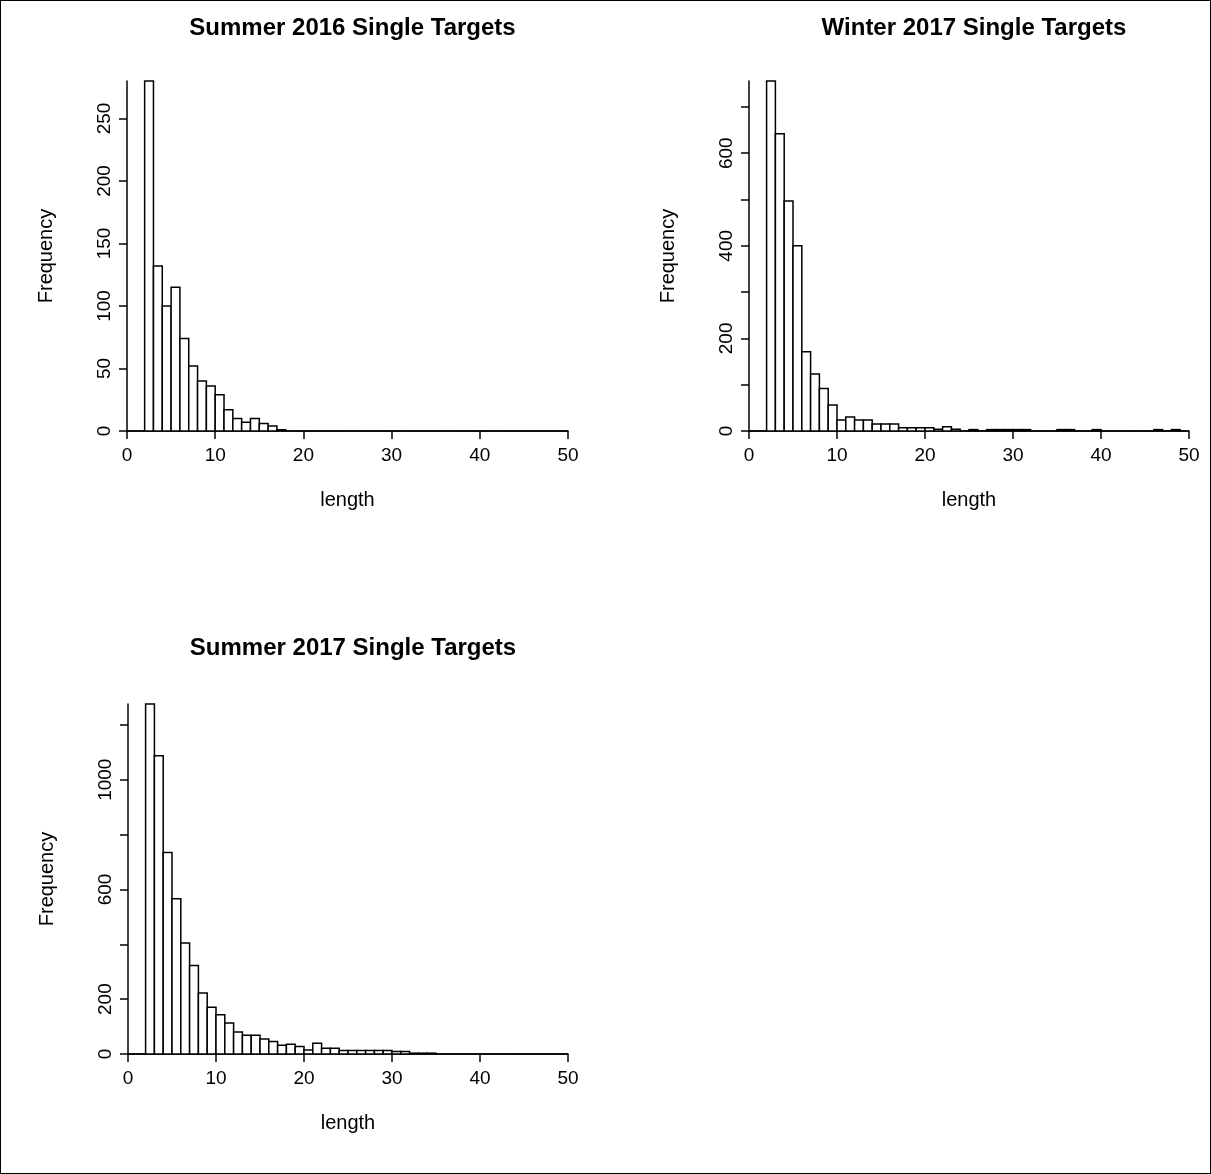 The width and height of the screenshot is (1211, 1174). Describe the element at coordinates (103, 243) in the screenshot. I see `y-tick-label: 150` at that location.